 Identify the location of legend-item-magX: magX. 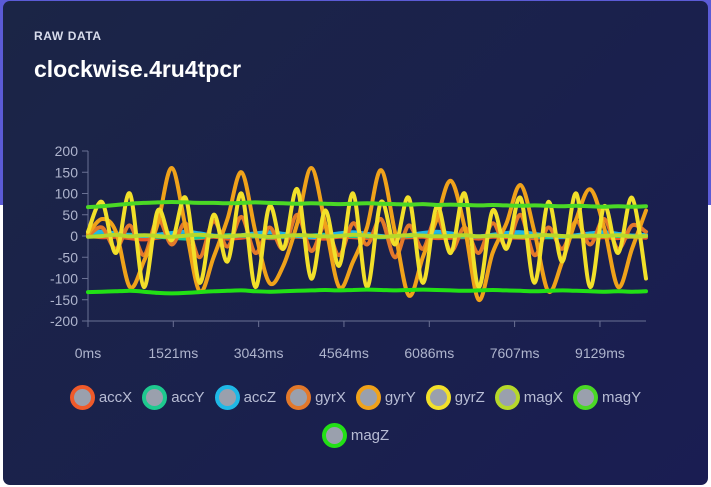
(528, 397).